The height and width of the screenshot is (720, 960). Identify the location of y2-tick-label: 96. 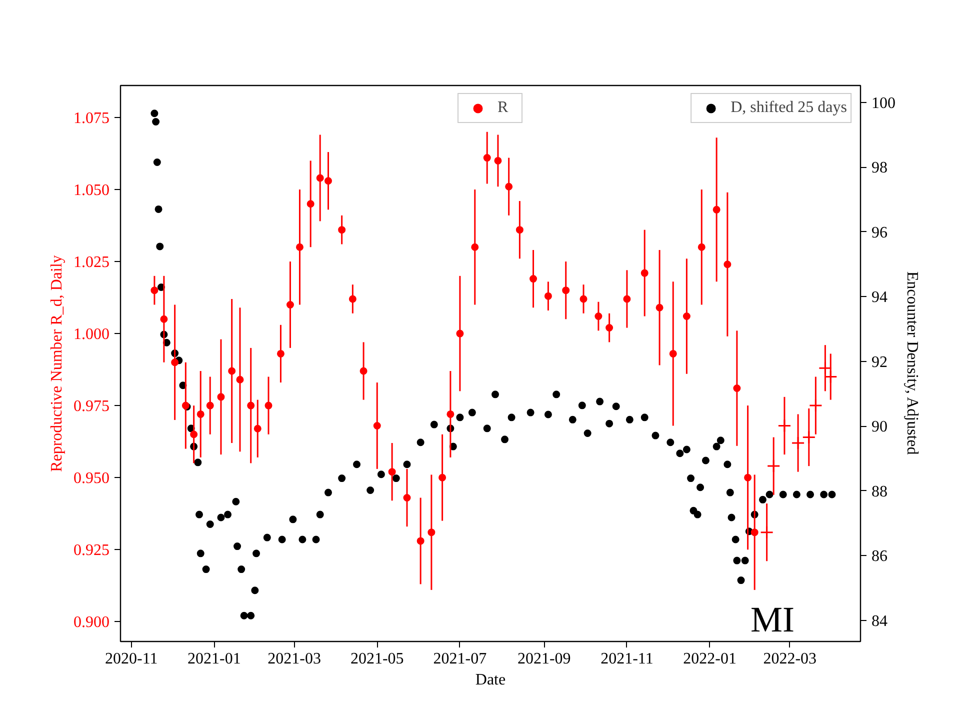
(880, 233).